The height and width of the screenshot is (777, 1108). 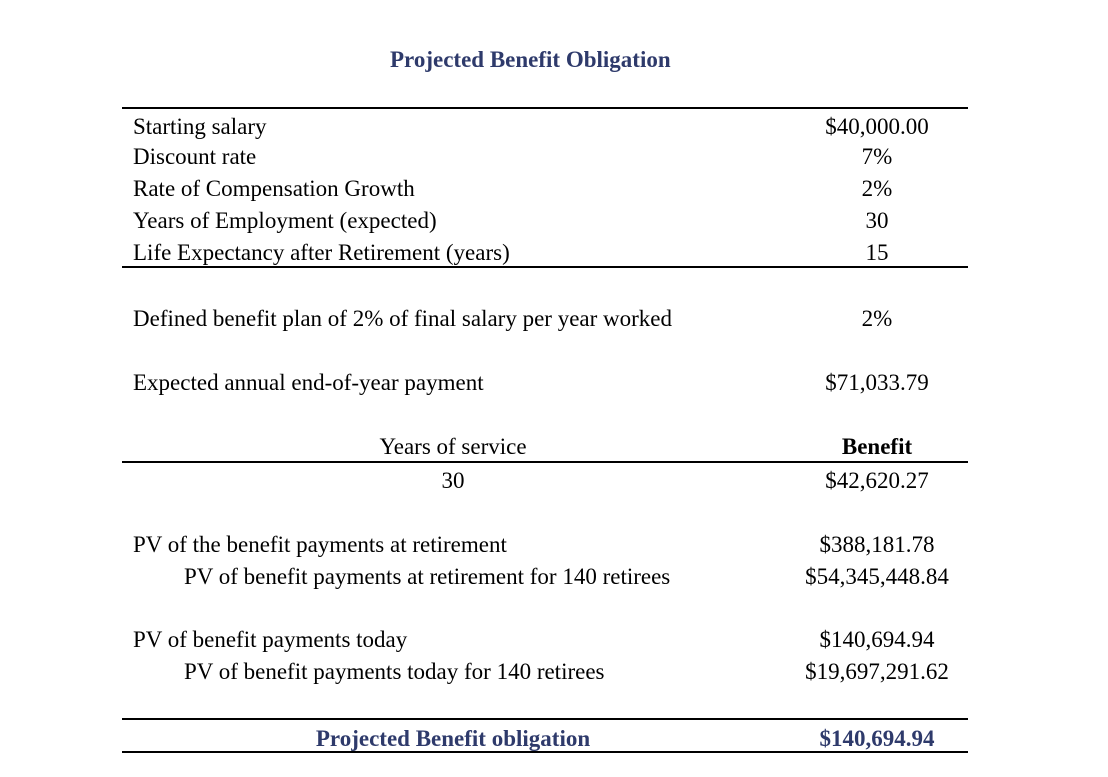 What do you see at coordinates (877, 576) in the screenshot?
I see `pv-retirement-retirees-value: $54,345,448.84` at bounding box center [877, 576].